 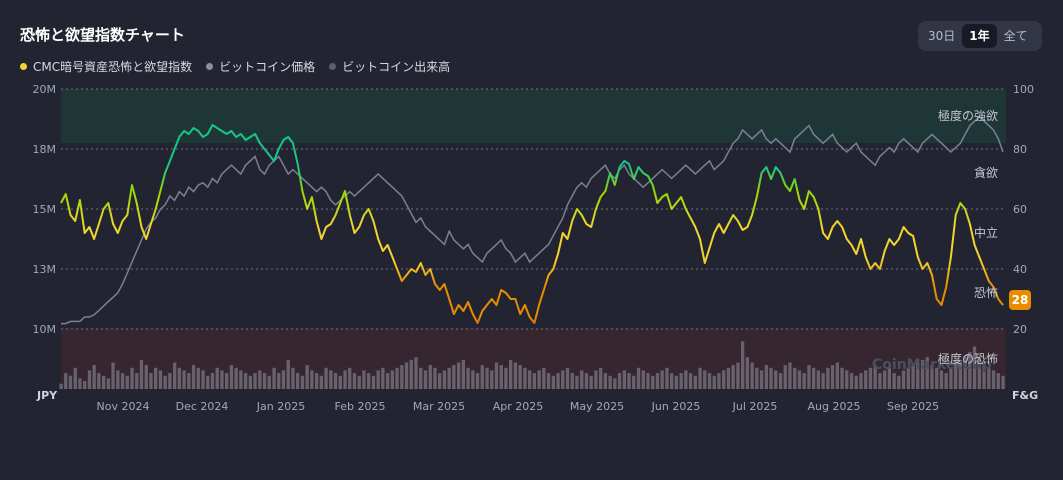 What do you see at coordinates (942, 36) in the screenshot?
I see `tab-30d: 30日` at bounding box center [942, 36].